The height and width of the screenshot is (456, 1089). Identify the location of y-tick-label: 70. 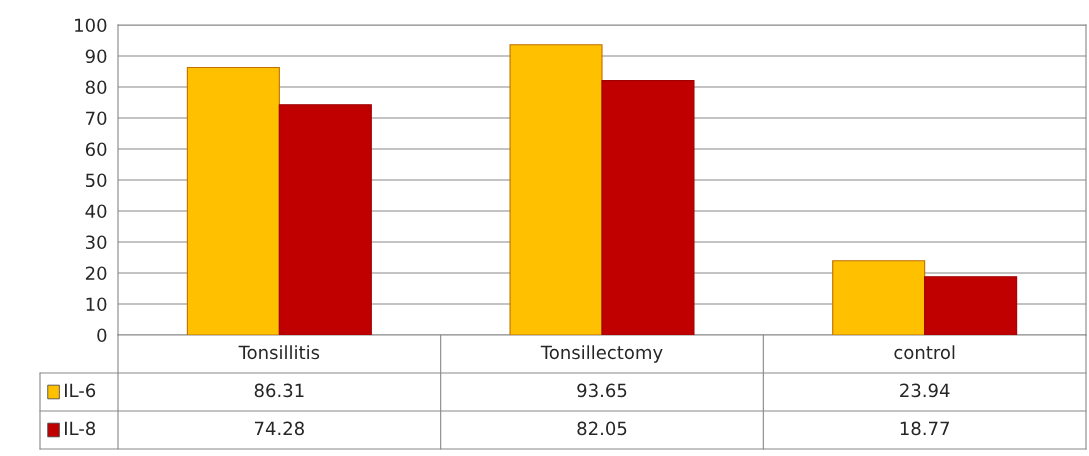
(96, 118).